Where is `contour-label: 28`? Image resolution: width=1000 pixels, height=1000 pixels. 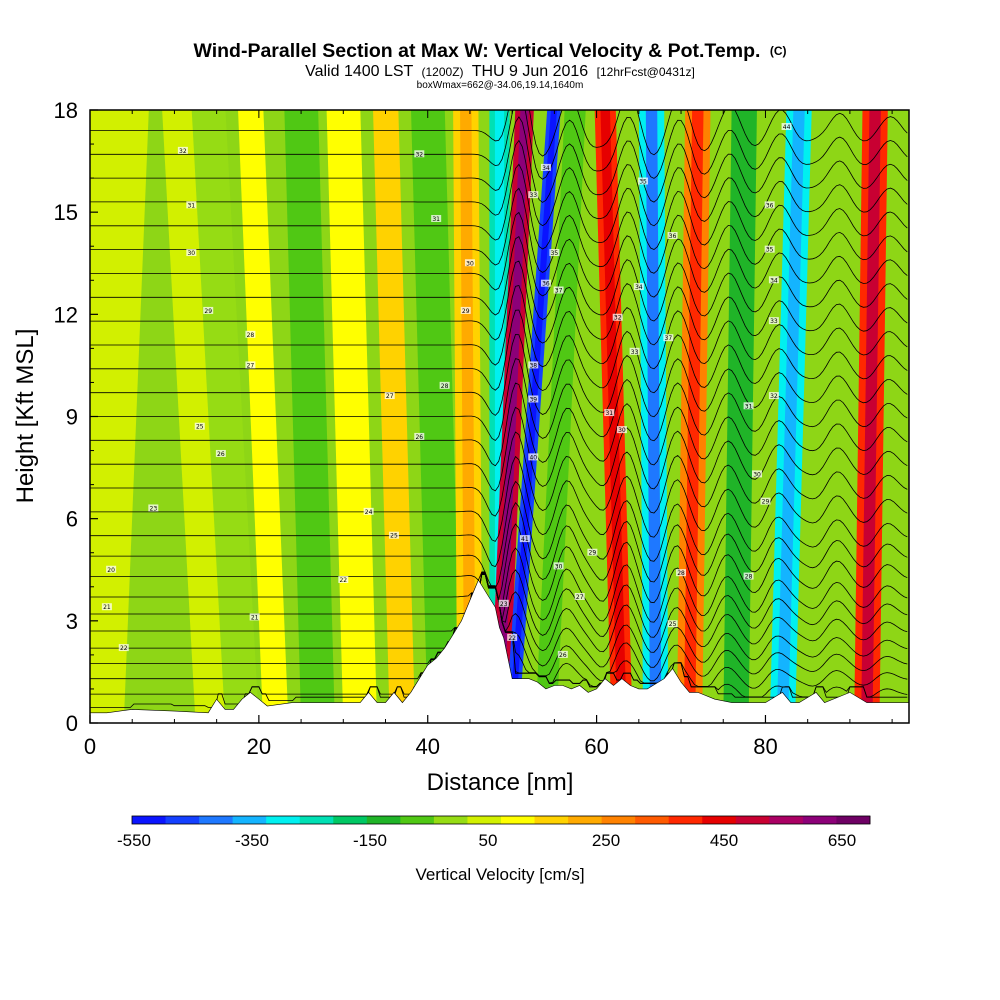 contour-label: 28 is located at coordinates (681, 573).